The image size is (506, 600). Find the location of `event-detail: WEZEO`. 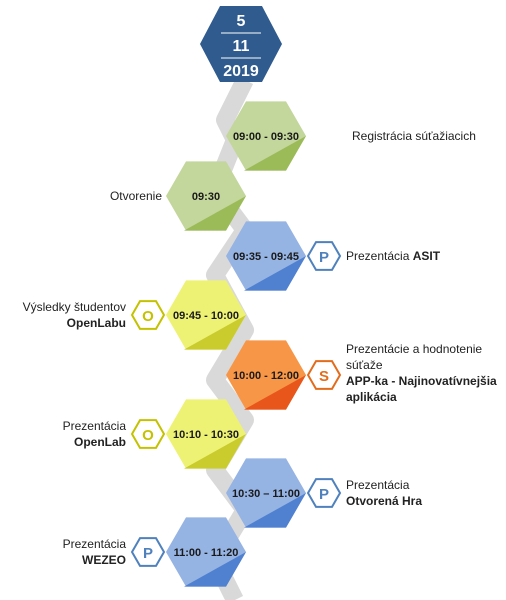

event-detail: WEZEO is located at coordinates (104, 560).